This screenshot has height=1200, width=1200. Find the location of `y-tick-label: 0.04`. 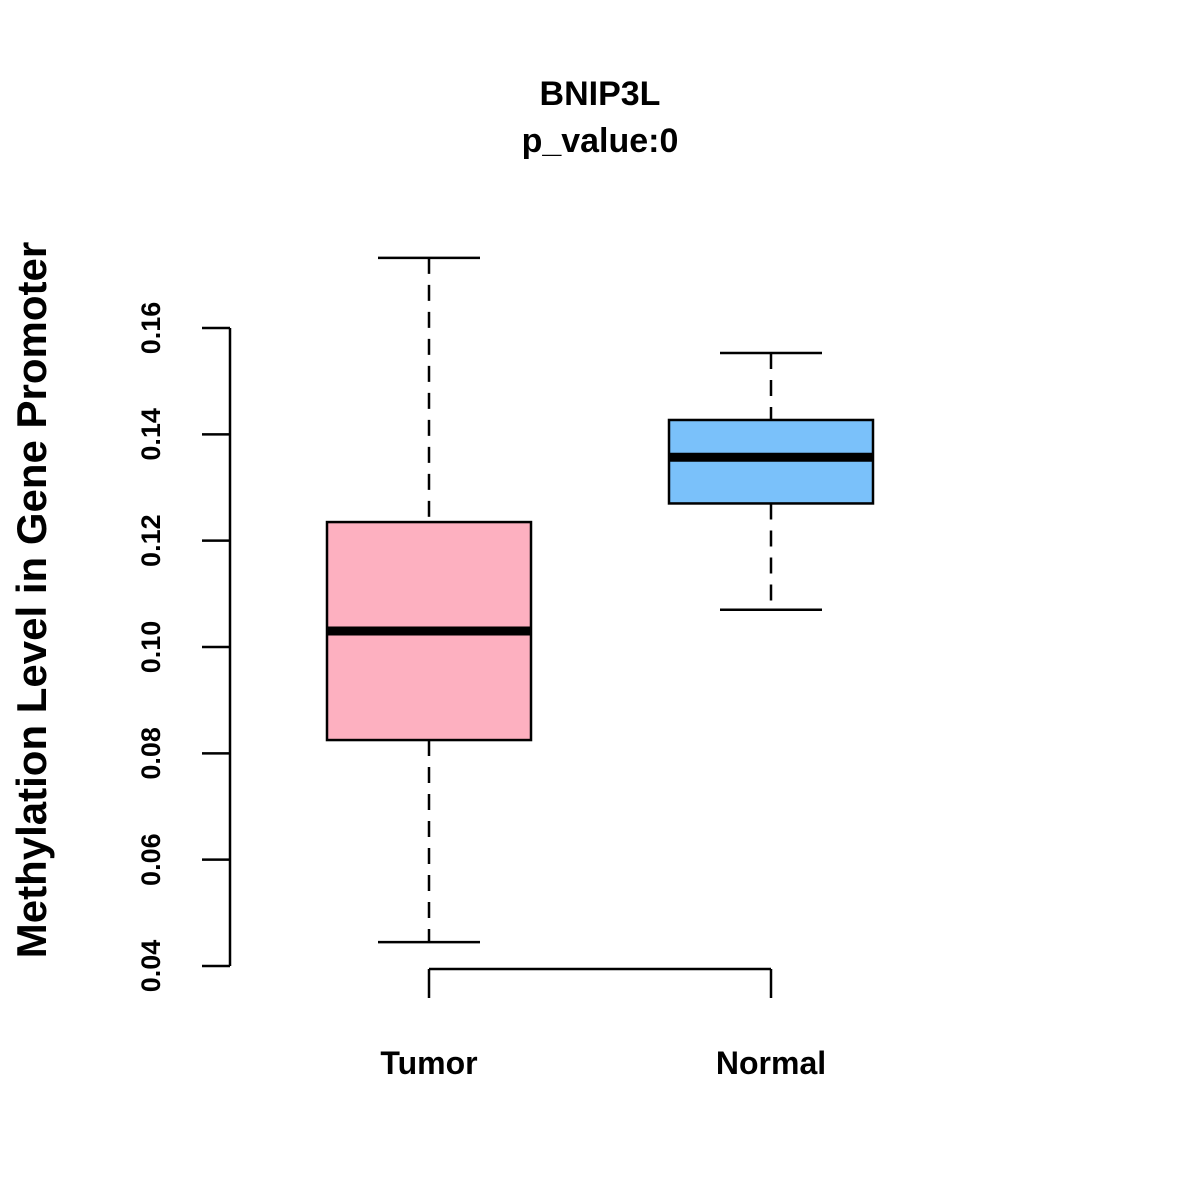

y-tick-label: 0.04 is located at coordinates (151, 966).